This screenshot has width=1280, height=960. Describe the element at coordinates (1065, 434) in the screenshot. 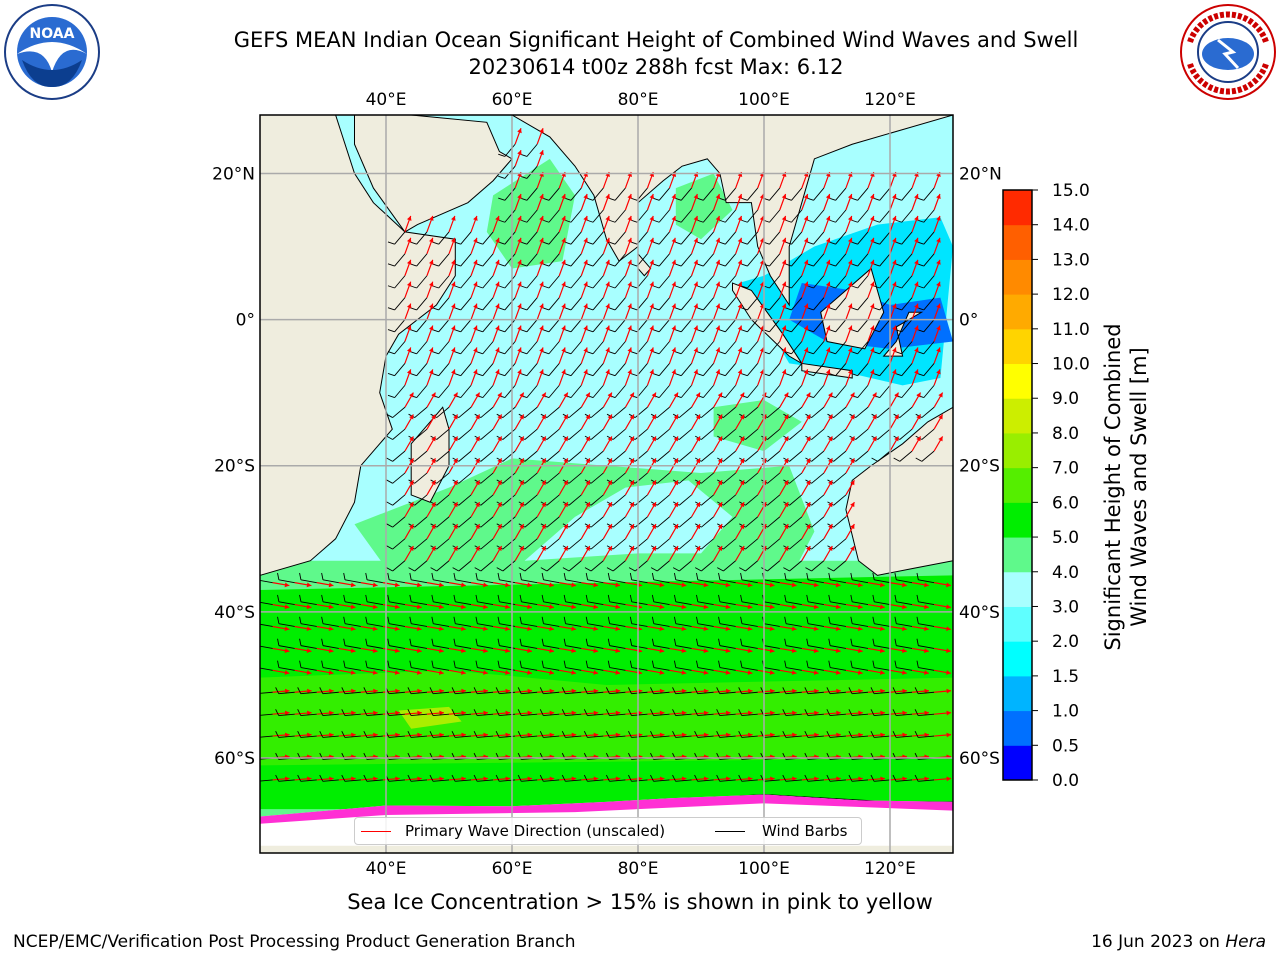

I see `colorbar-tick-label: 8.0` at that location.